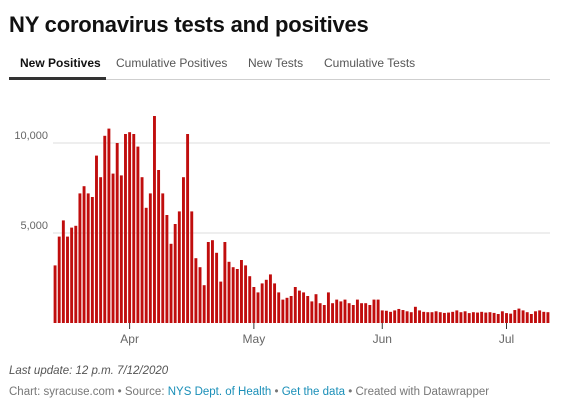  Describe the element at coordinates (317, 334) in the screenshot. I see `x-axis-ticks: Apr May Jun Jul` at that location.